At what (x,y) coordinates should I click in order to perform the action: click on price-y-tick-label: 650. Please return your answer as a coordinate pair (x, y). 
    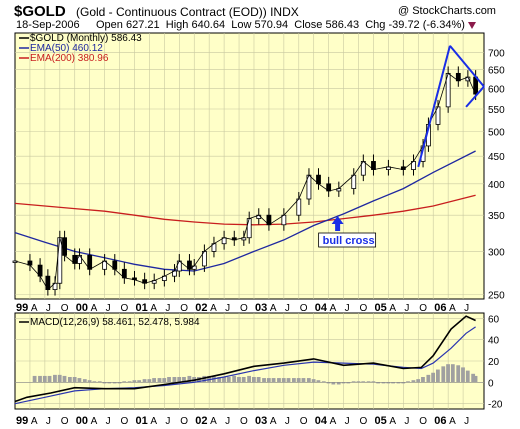
    Looking at the image, I should click on (496, 71).